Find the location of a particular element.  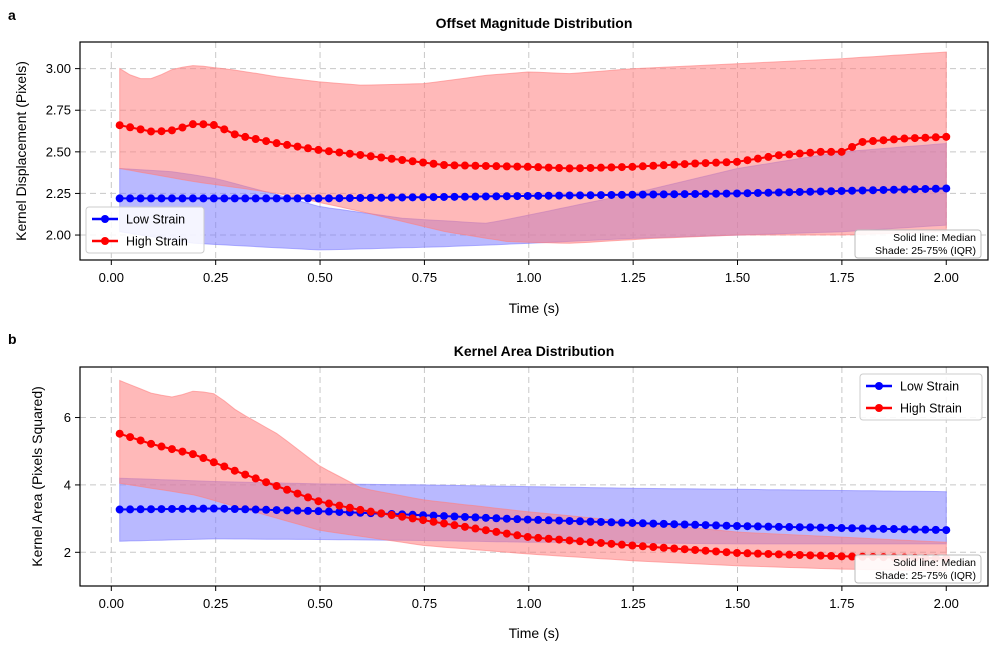

chart-title: Offset Magnitude Distribution is located at coordinates (534, 23).